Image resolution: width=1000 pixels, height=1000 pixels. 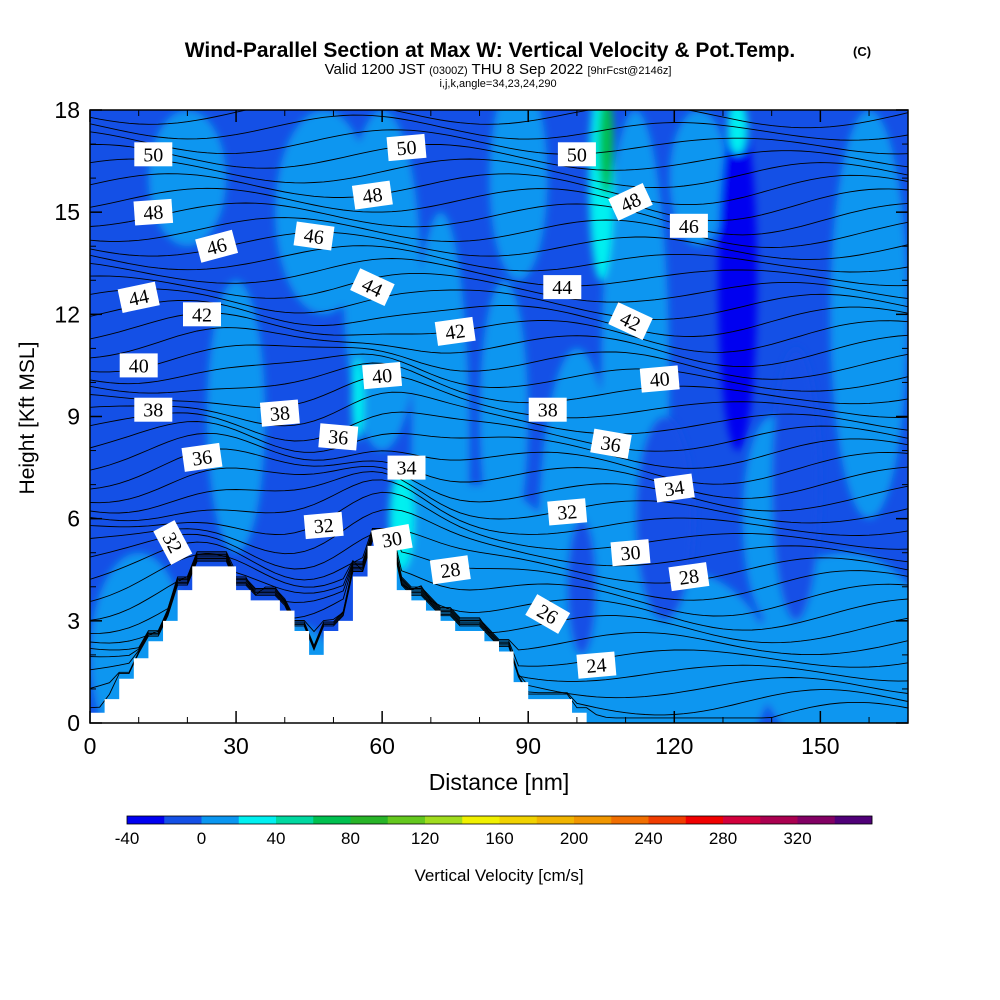 What do you see at coordinates (498, 875) in the screenshot?
I see `colorbar-label: Vertical Velocity [cm/s]` at bounding box center [498, 875].